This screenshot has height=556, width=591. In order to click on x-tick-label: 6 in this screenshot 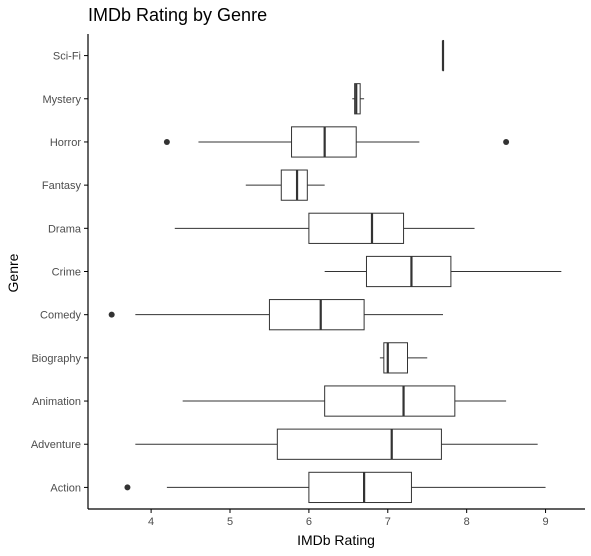, I will do `click(309, 522)`.